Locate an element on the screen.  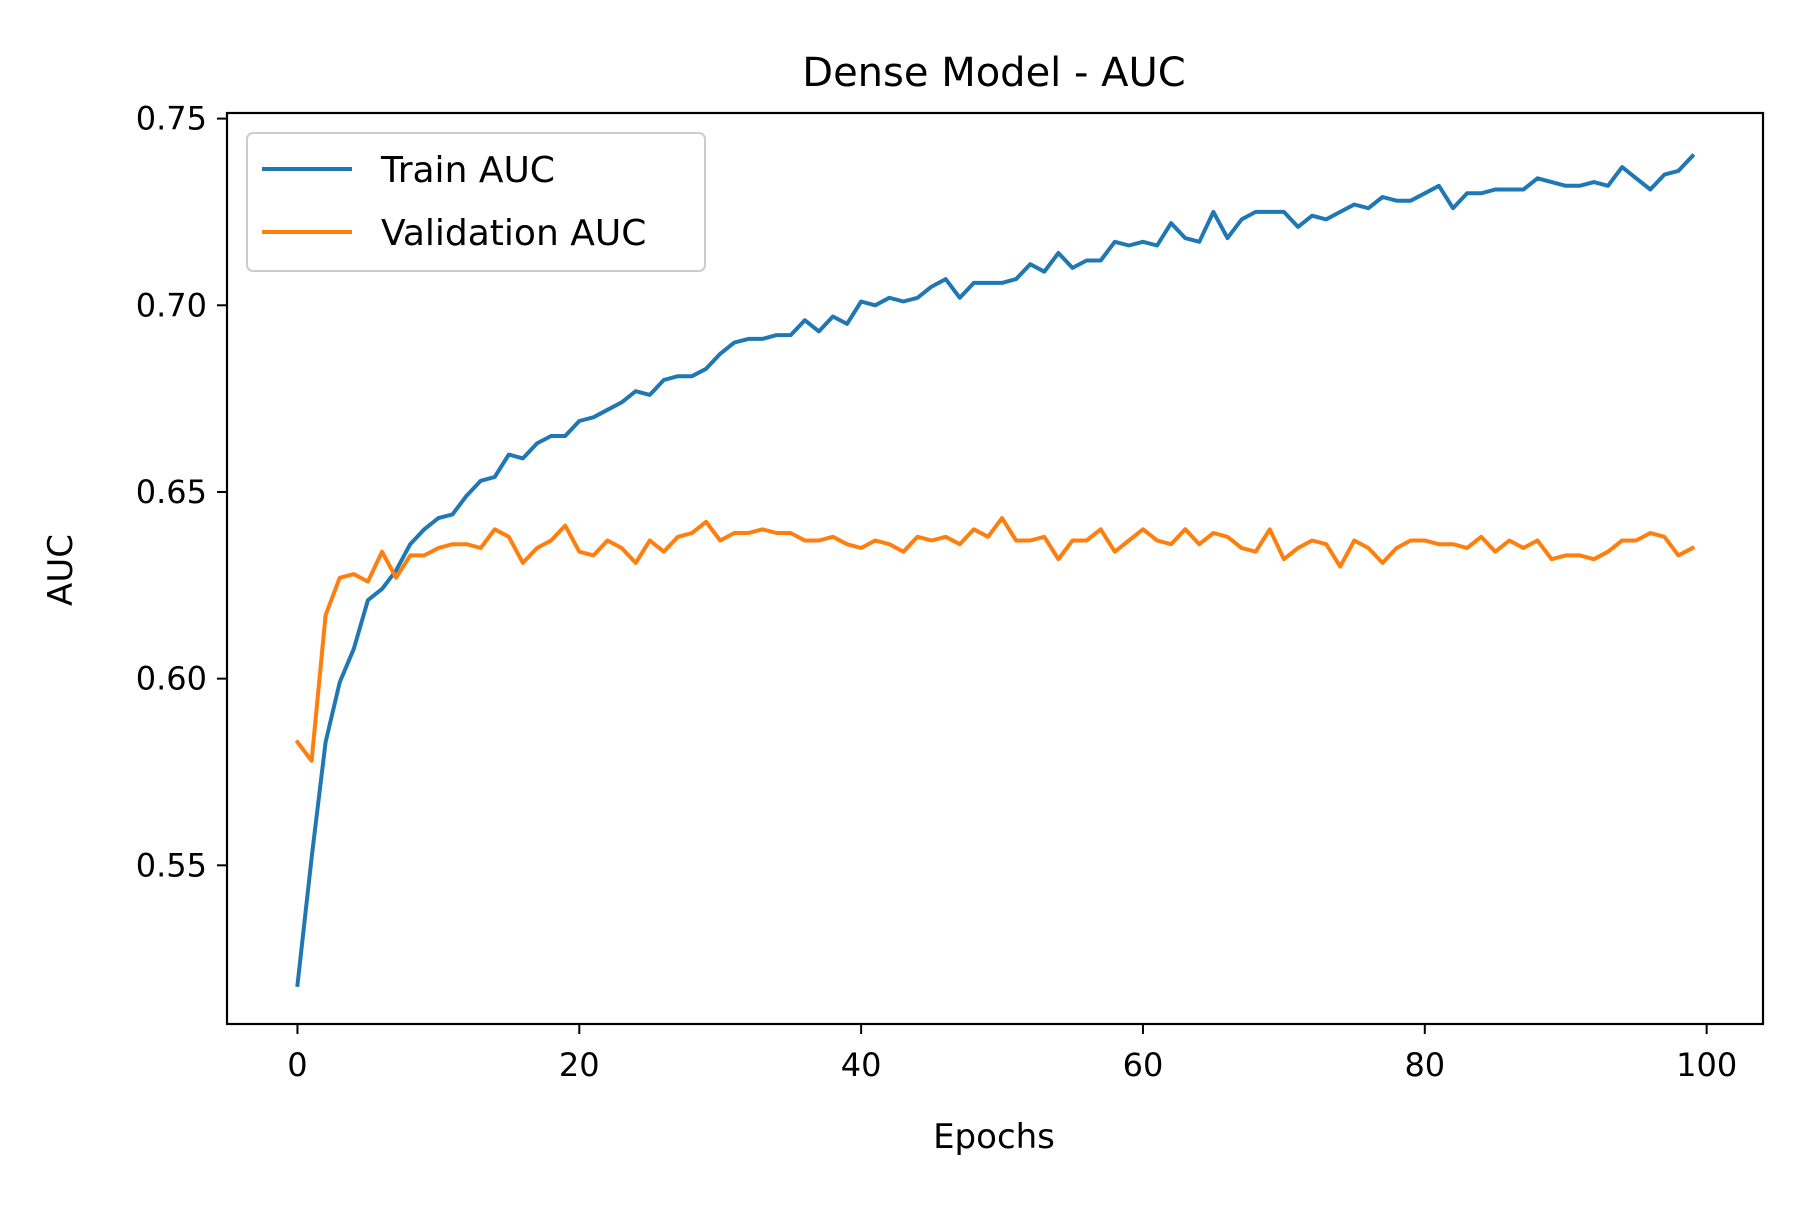
x-tick-label: 60 is located at coordinates (1143, 1065).